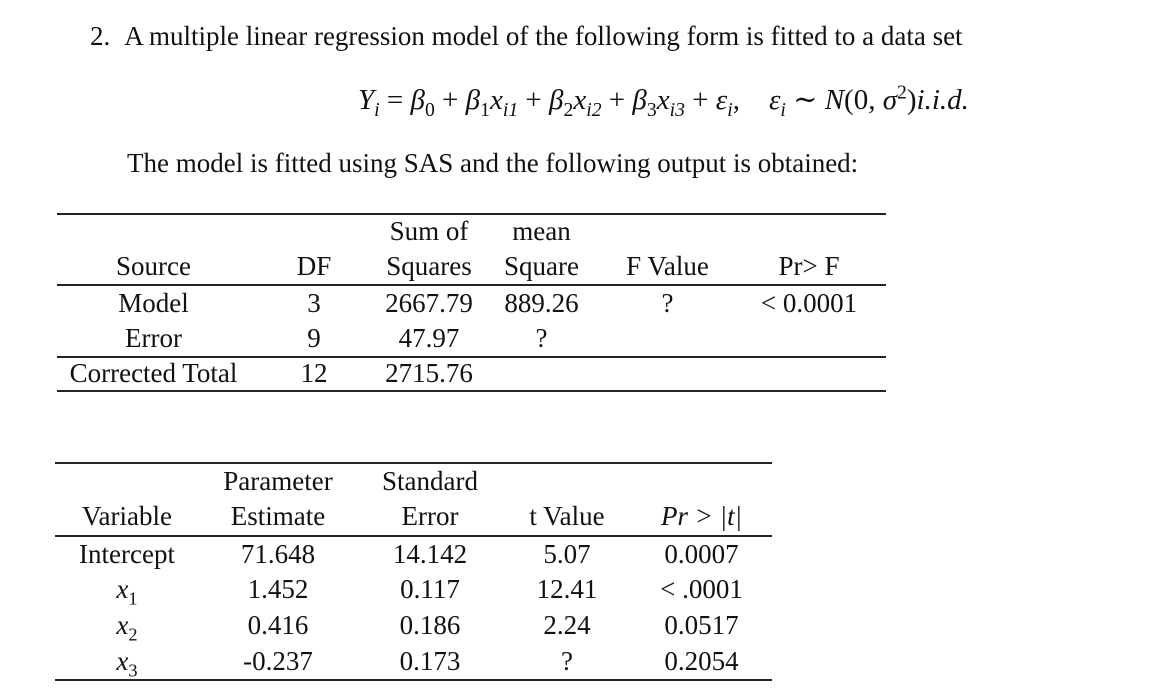  Describe the element at coordinates (667, 339) in the screenshot. I see `cell-error-f-value` at that location.